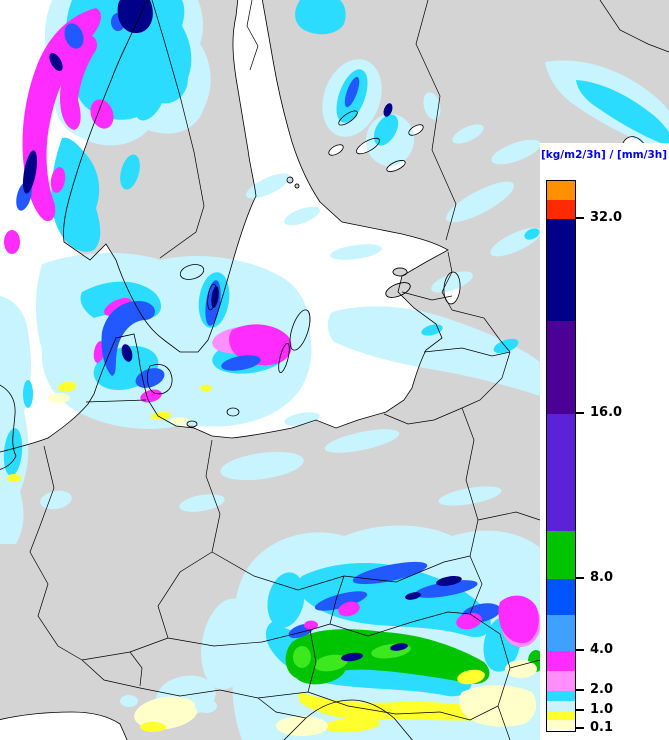 This screenshot has width=669, height=740. What do you see at coordinates (602, 689) in the screenshot?
I see `tick-value-label: 2.0` at bounding box center [602, 689].